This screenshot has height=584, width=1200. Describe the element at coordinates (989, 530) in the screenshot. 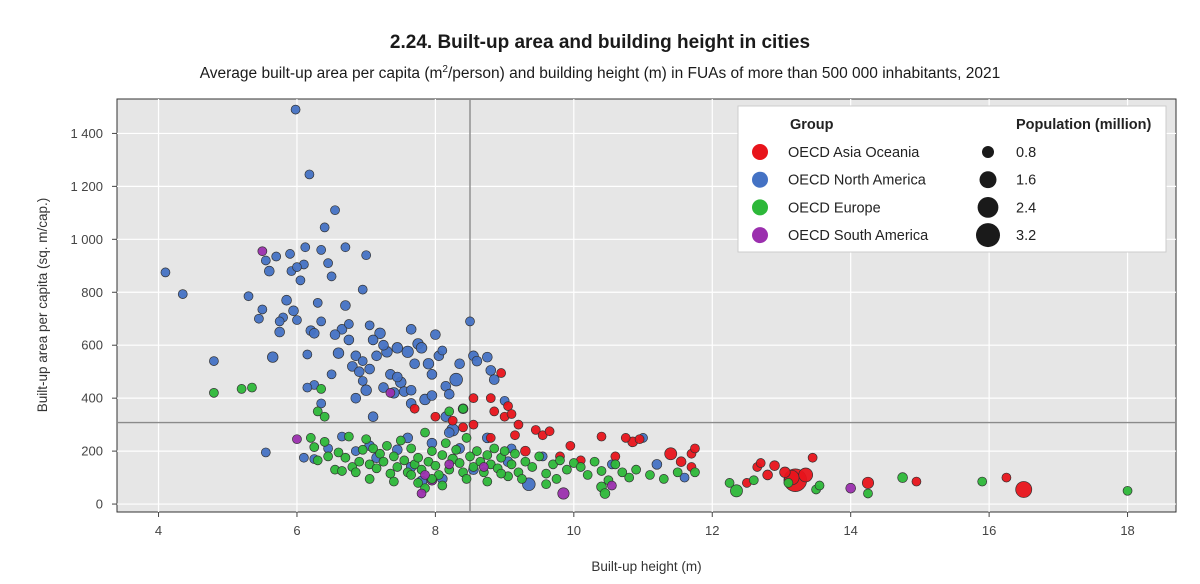

I see `x-tick-label: 16` at that location.